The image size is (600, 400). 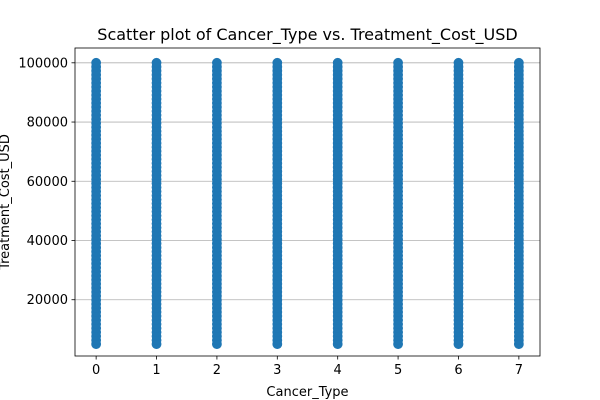 I want to click on y-tick-label: 60000, so click(x=47, y=182).